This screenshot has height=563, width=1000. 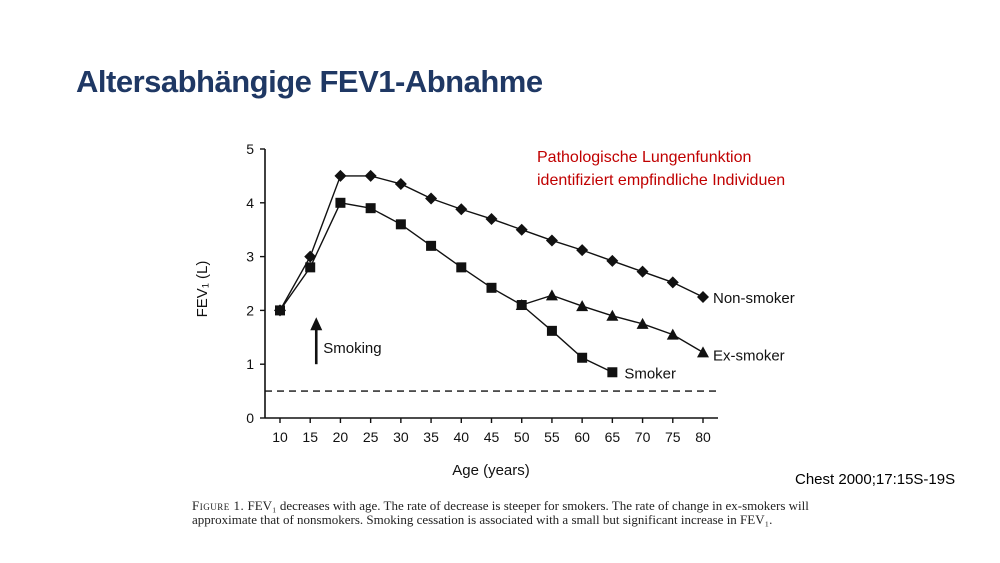 I want to click on y-tick-label: 0, so click(x=250, y=418).